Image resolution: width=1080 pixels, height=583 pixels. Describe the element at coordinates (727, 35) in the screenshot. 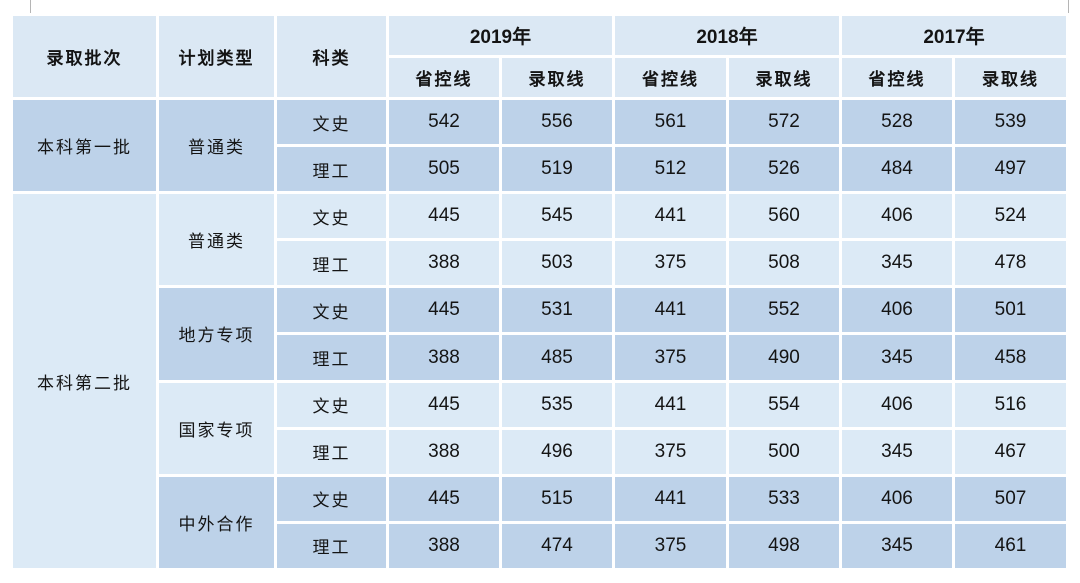

I see `year-header-2018: 2018年` at that location.